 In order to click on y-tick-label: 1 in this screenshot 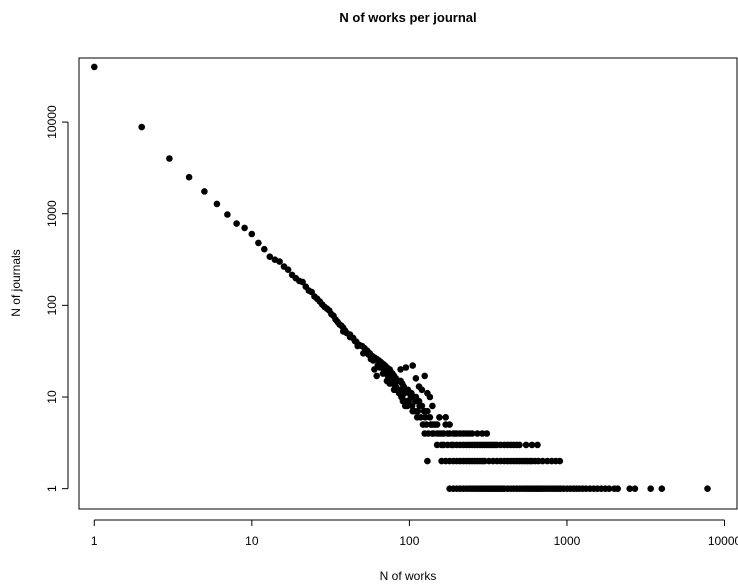, I will do `click(52, 488)`.